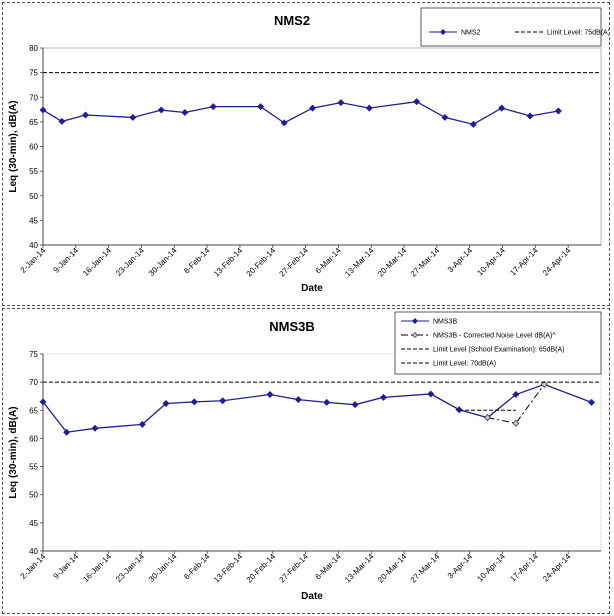  I want to click on legend-label: NMS3B - Corrected Noise Level dB(A)^, so click(494, 336).